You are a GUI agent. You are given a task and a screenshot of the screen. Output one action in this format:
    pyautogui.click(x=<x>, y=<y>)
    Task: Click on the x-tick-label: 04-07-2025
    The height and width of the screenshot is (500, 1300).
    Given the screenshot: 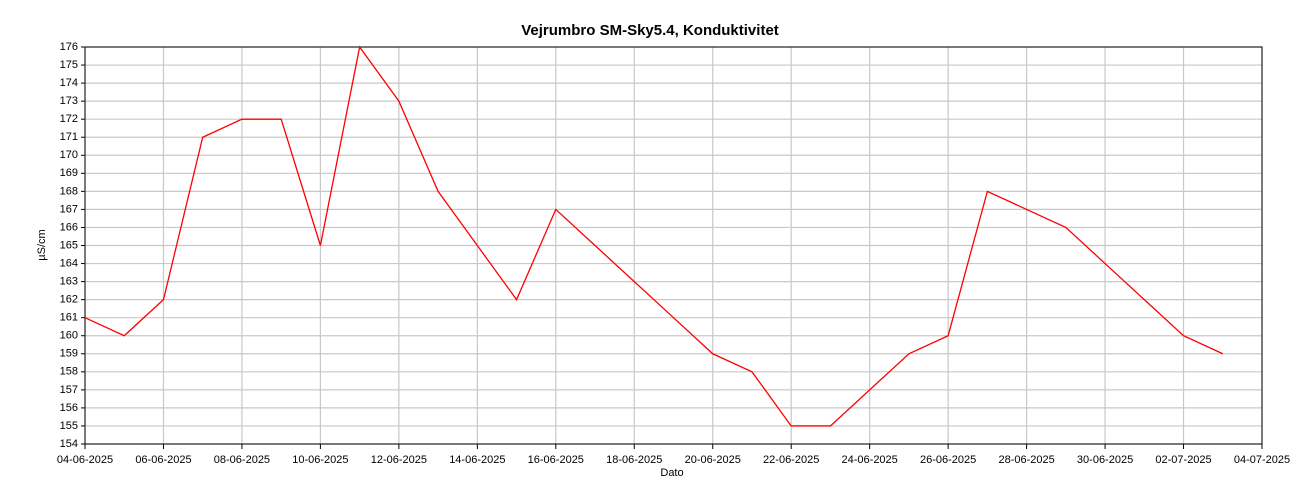 What is the action you would take?
    pyautogui.click(x=1262, y=460)
    